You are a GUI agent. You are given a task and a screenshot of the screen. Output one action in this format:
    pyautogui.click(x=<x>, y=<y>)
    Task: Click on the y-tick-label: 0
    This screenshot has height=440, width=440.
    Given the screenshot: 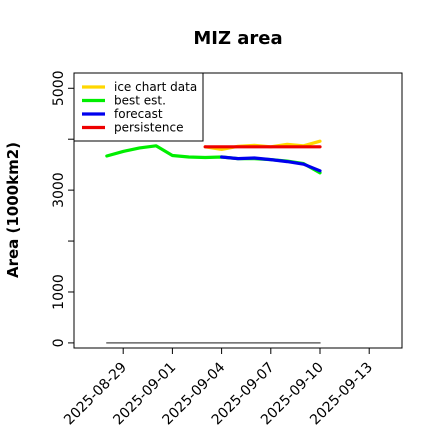 What is the action you would take?
    pyautogui.click(x=59, y=342)
    